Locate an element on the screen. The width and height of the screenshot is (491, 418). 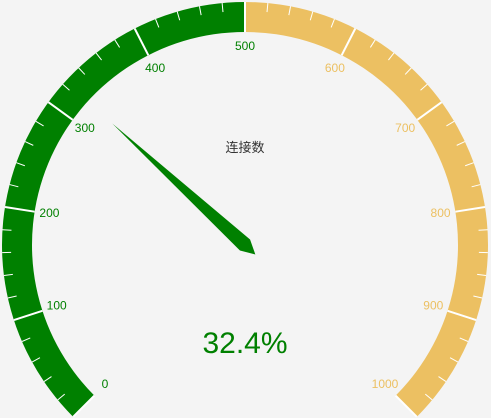
gauge-axis-label: 700 is located at coordinates (405, 128).